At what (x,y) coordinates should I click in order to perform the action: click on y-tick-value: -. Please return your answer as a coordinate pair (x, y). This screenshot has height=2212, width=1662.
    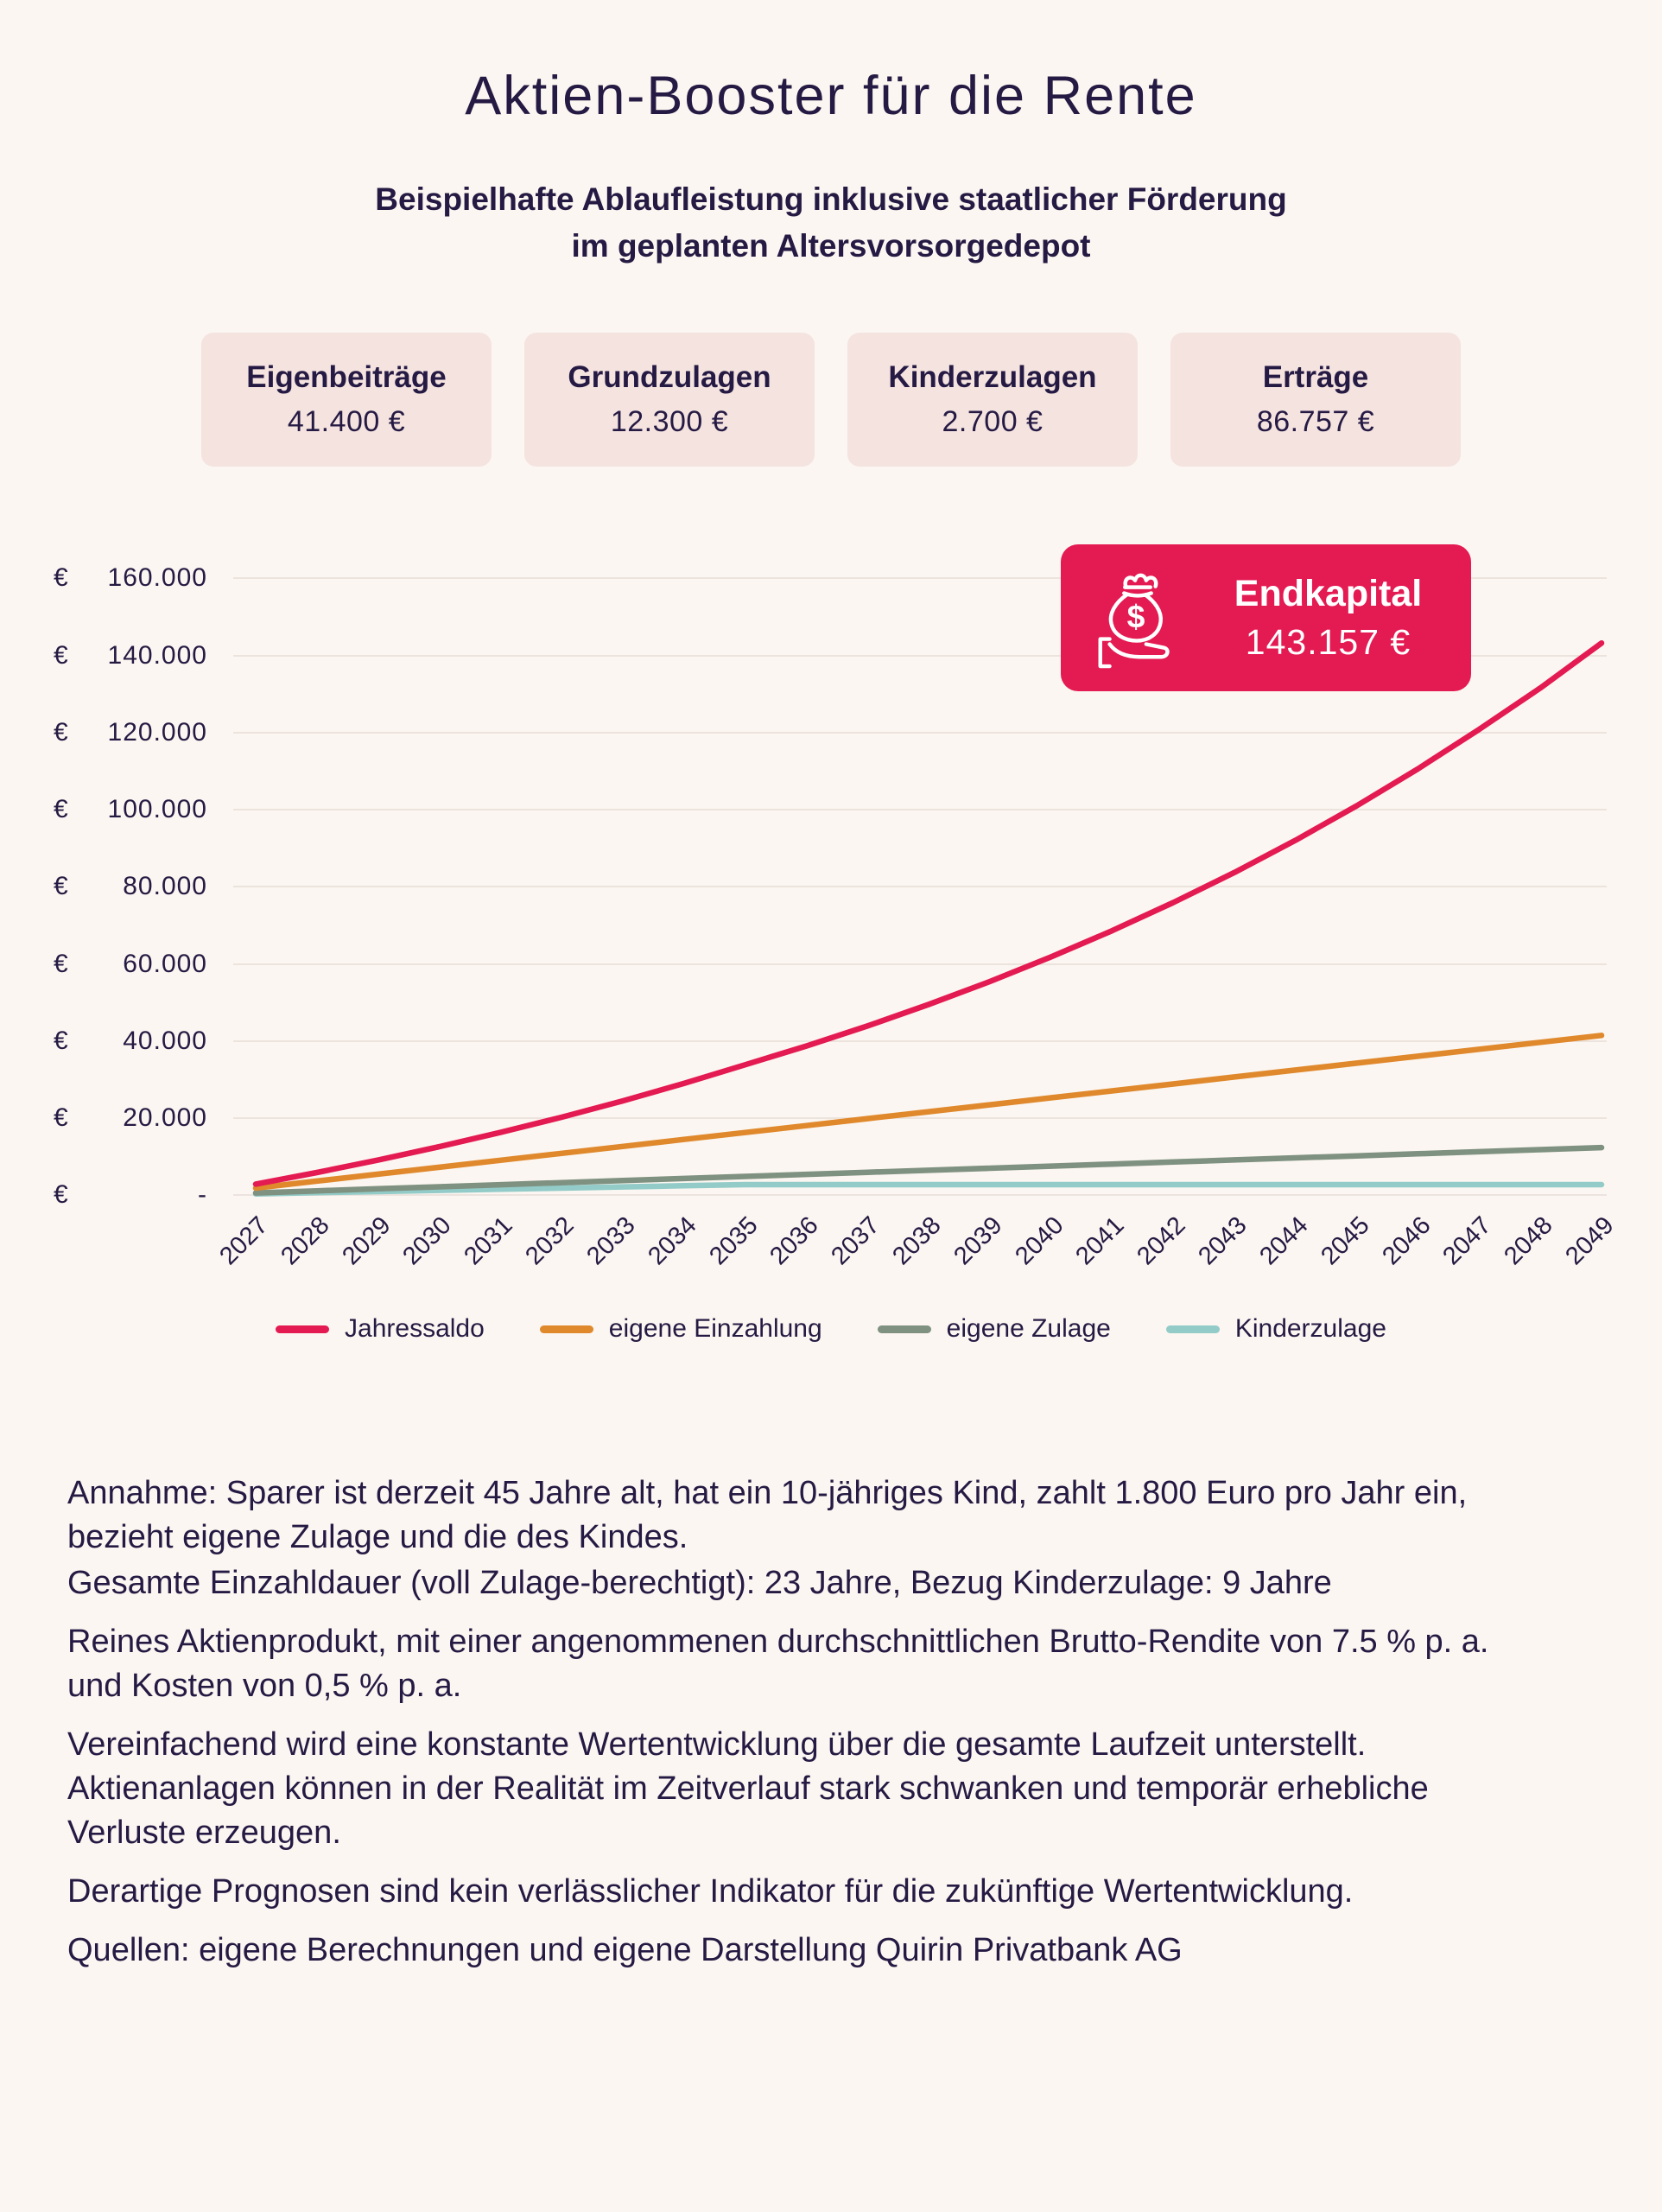
    Looking at the image, I should click on (202, 1195).